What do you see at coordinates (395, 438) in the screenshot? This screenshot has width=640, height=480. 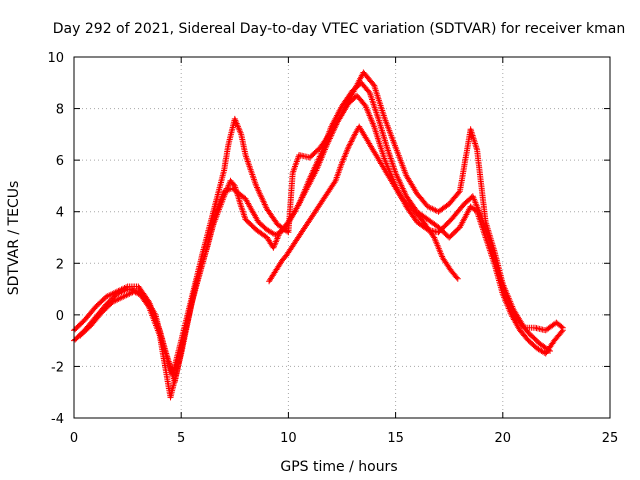 I see `x-tick-label: 15` at bounding box center [395, 438].